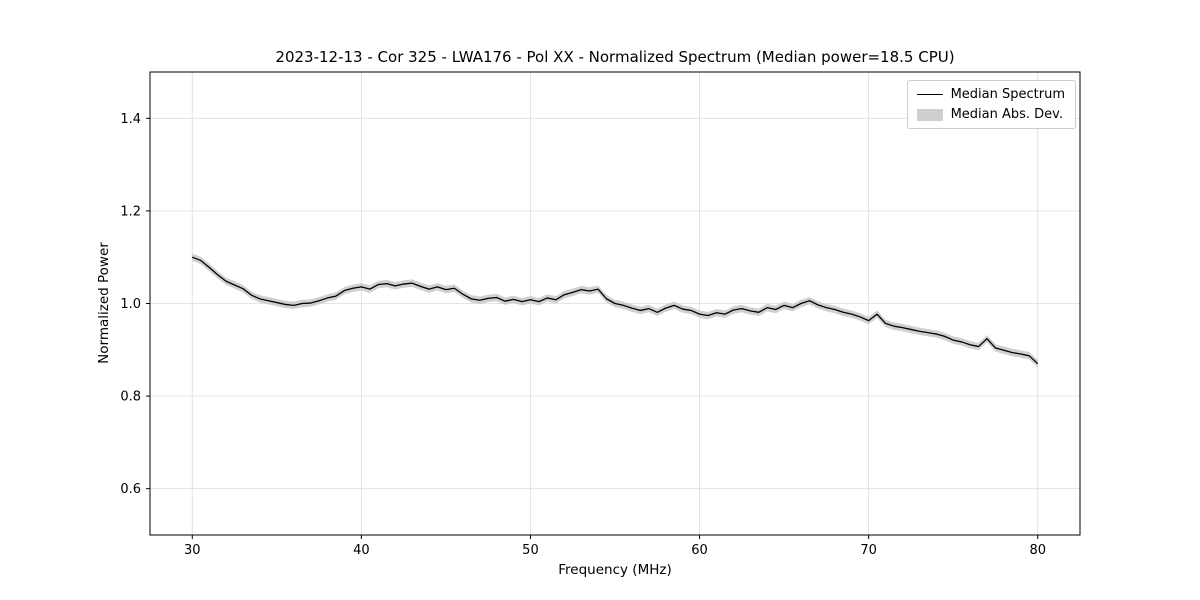 This screenshot has width=1200, height=600. Describe the element at coordinates (868, 550) in the screenshot. I see `x-tick-label-70: 70` at that location.